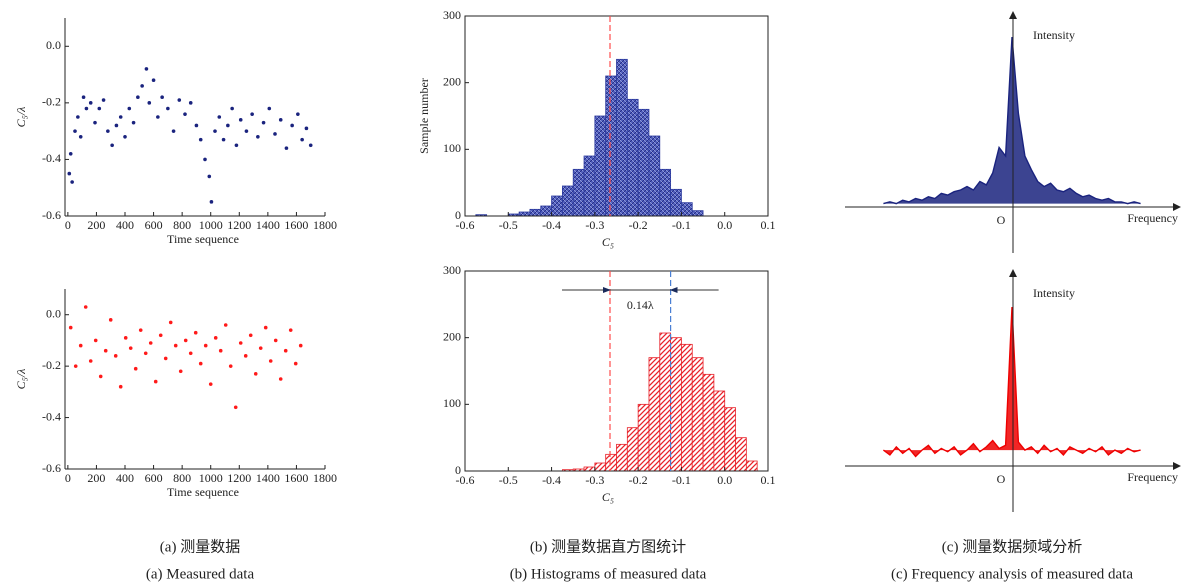  I want to click on x-tick-label: 0.1, so click(768, 225).